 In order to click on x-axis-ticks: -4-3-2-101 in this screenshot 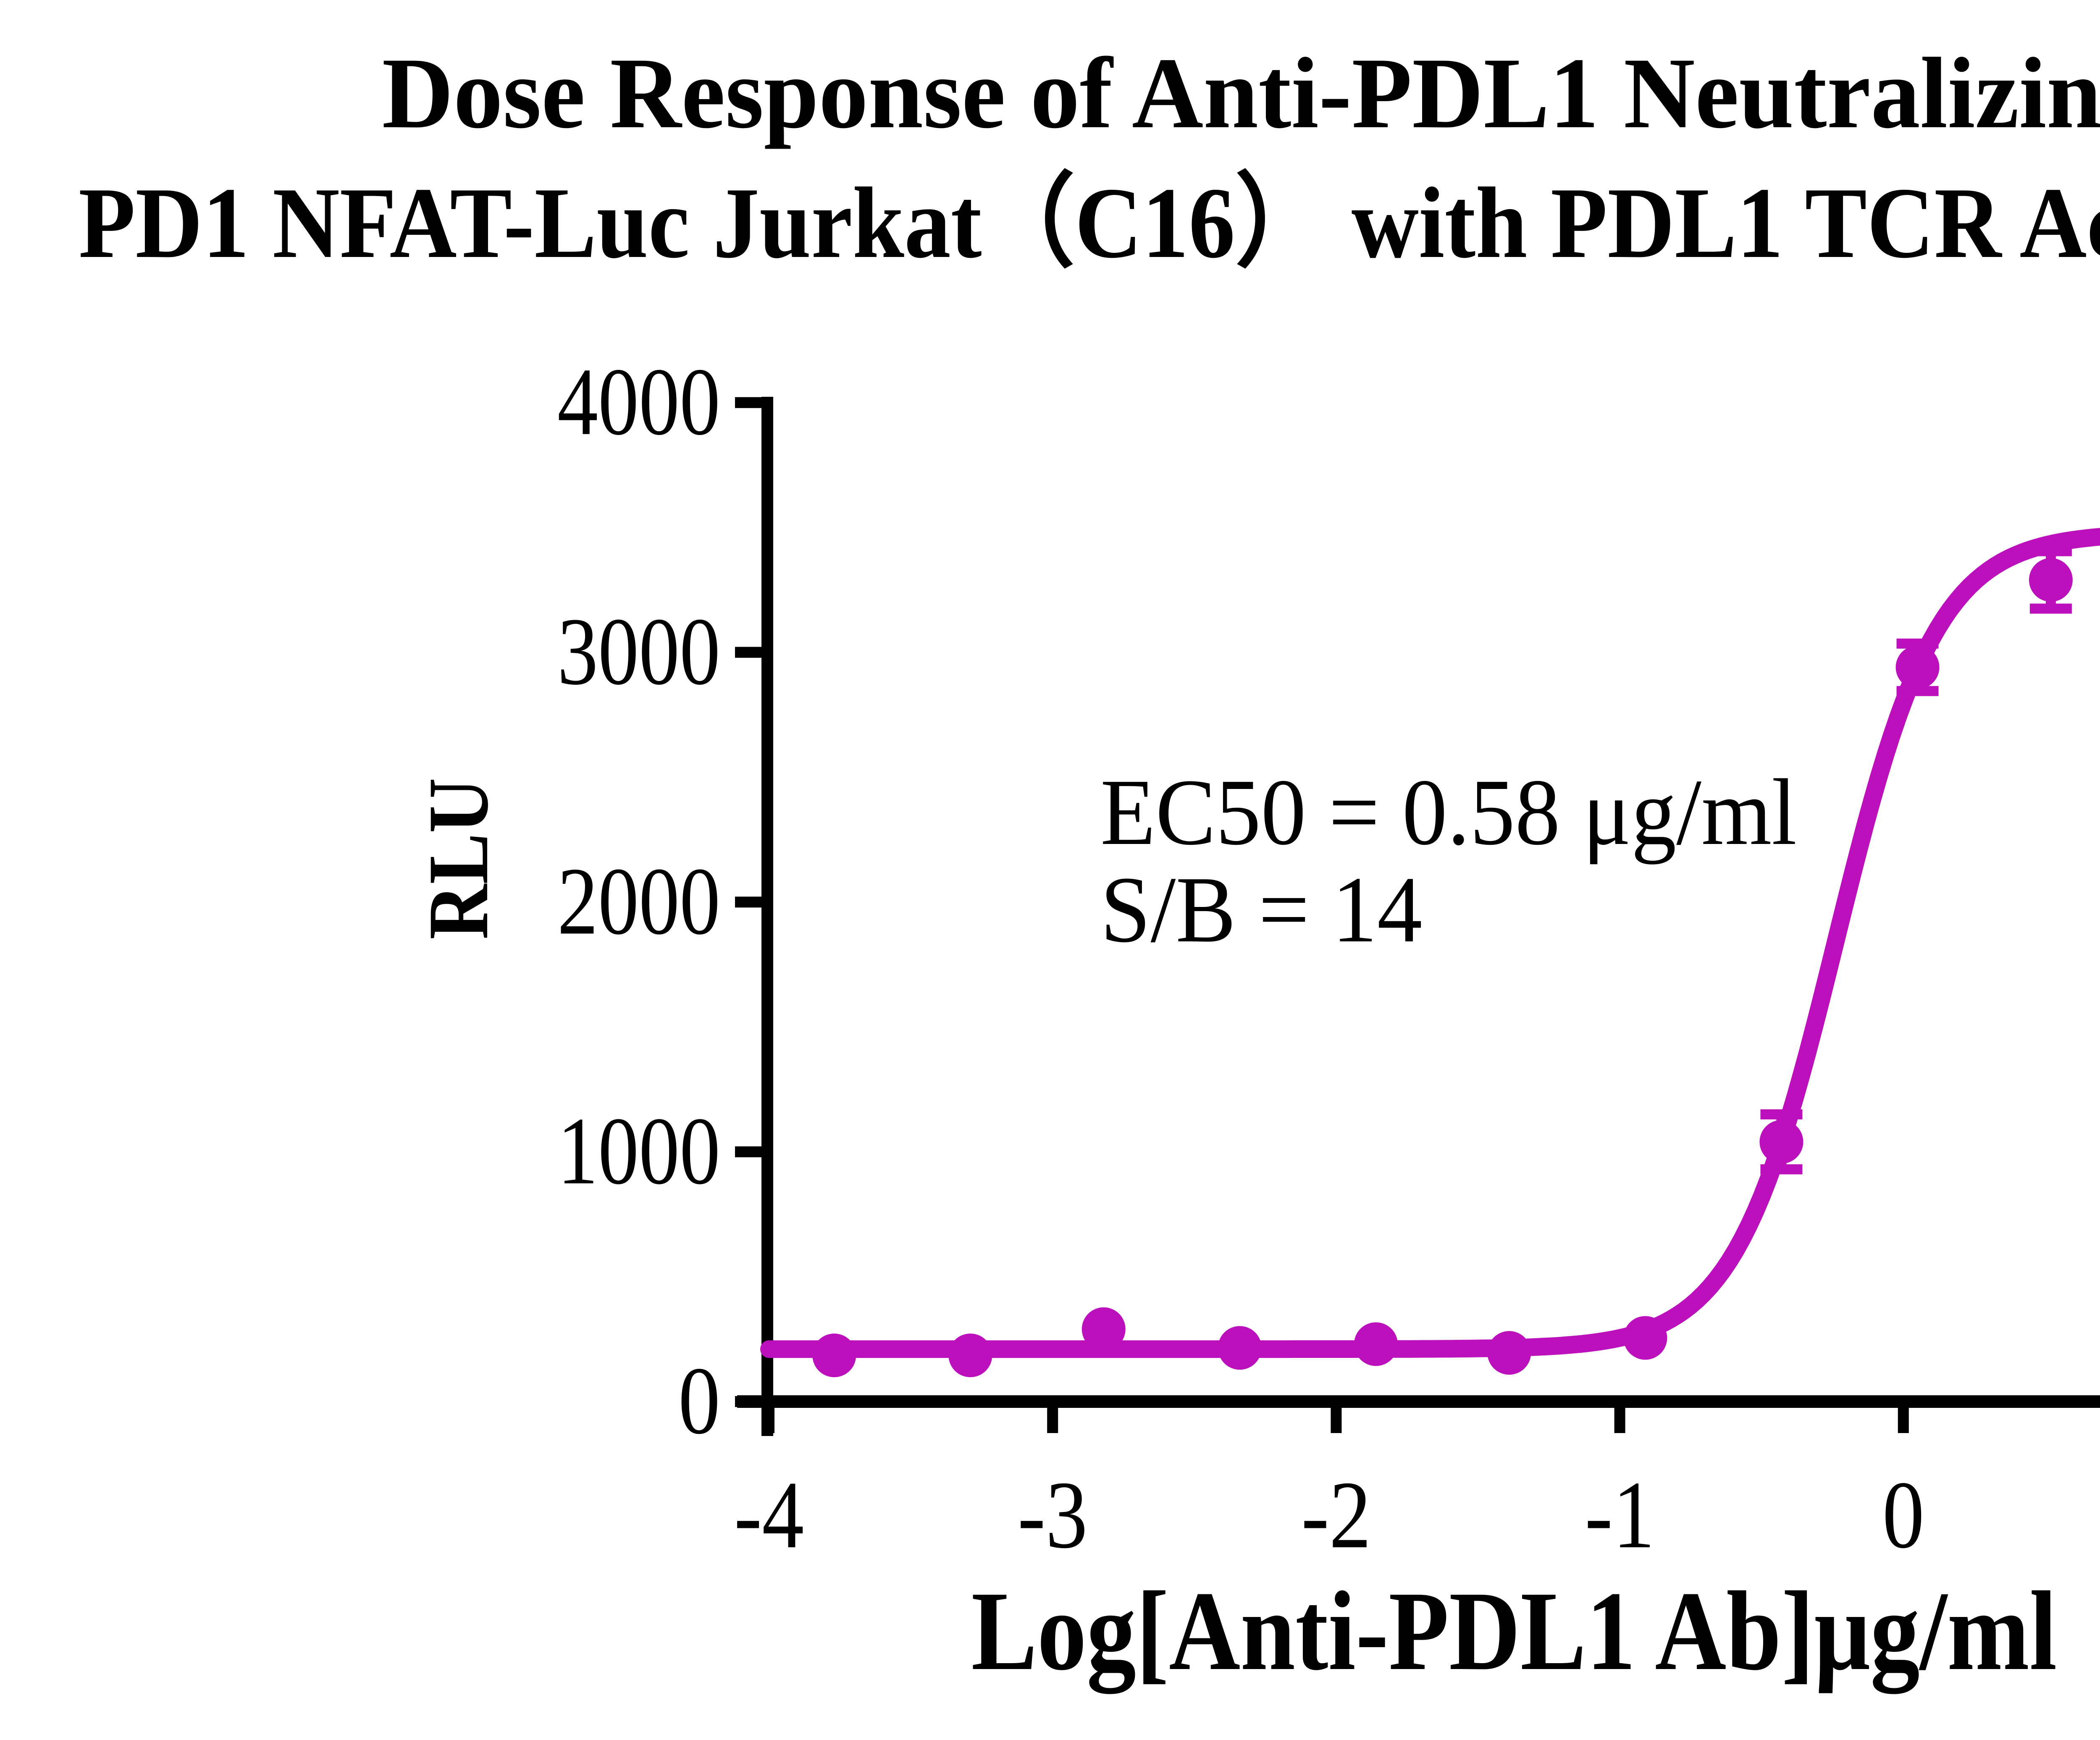, I will do `click(1329, 1488)`.